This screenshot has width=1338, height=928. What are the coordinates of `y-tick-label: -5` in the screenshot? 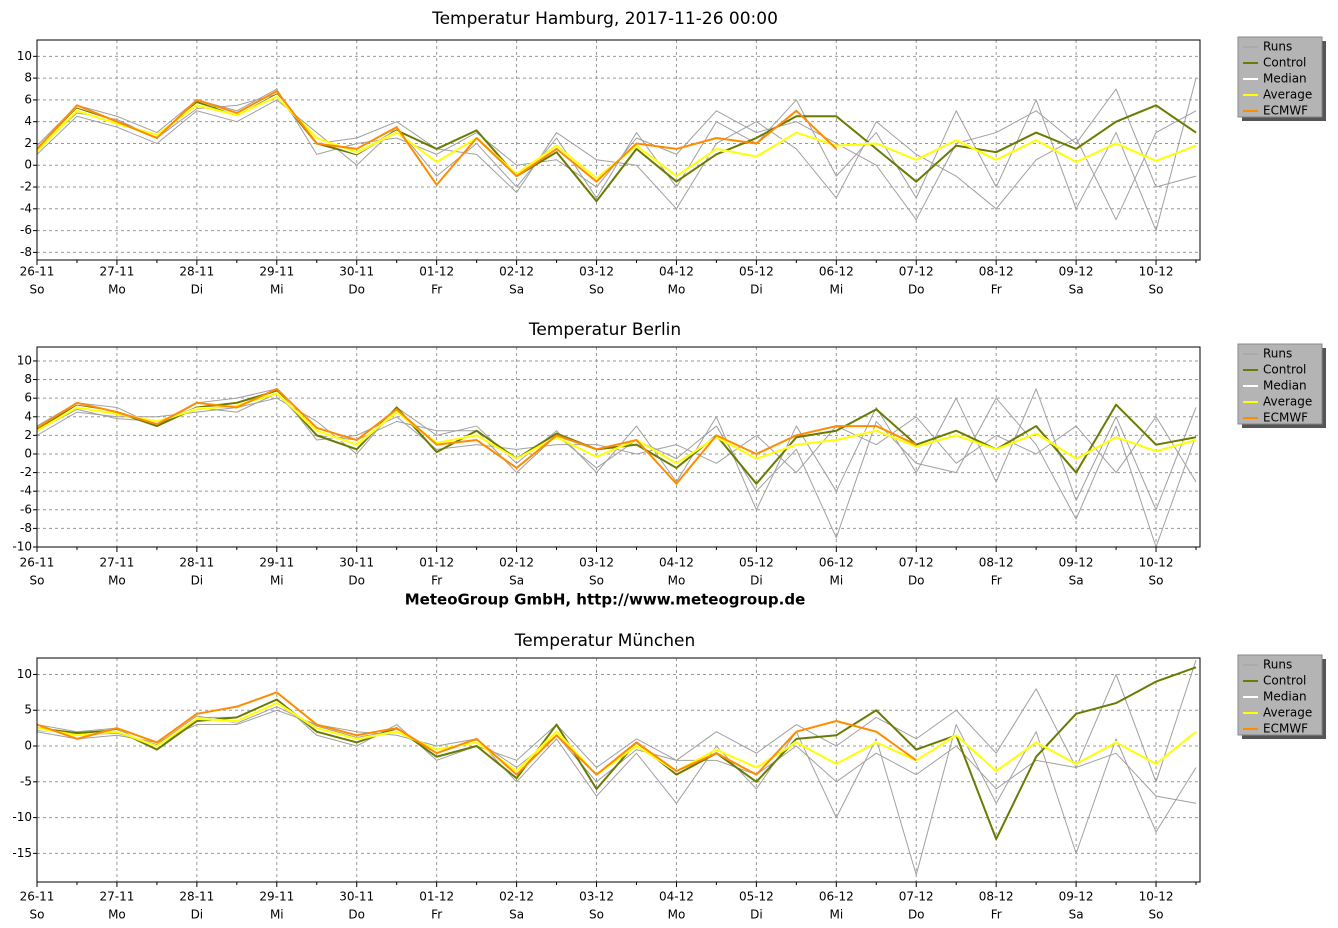 It's located at (26, 781).